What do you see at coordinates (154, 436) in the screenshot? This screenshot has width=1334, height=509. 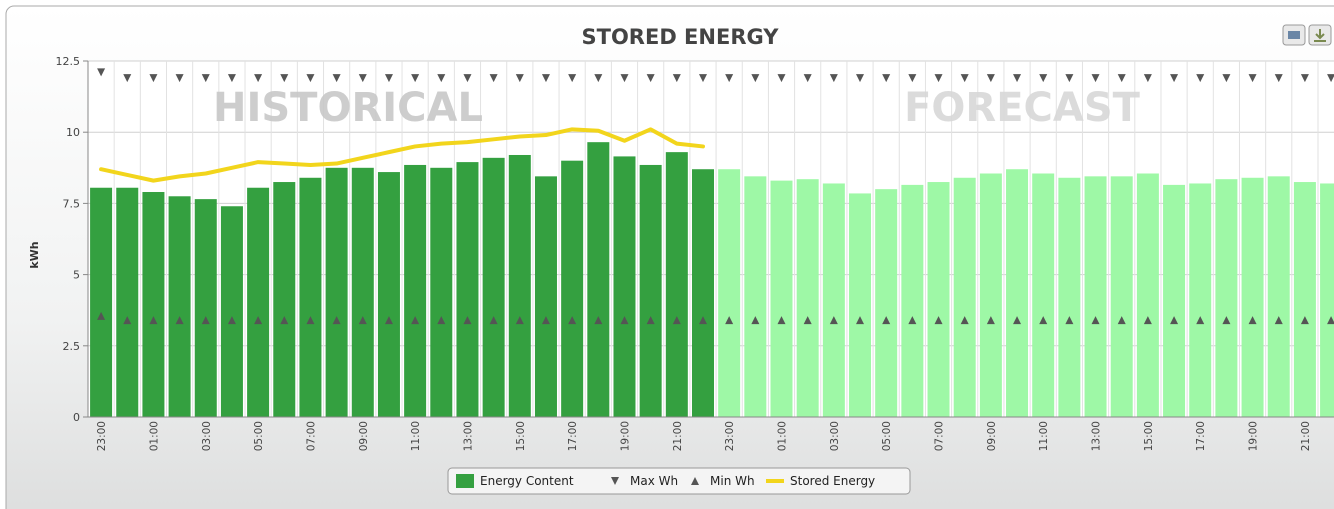 I see `x-tick-label: 01:00` at bounding box center [154, 436].